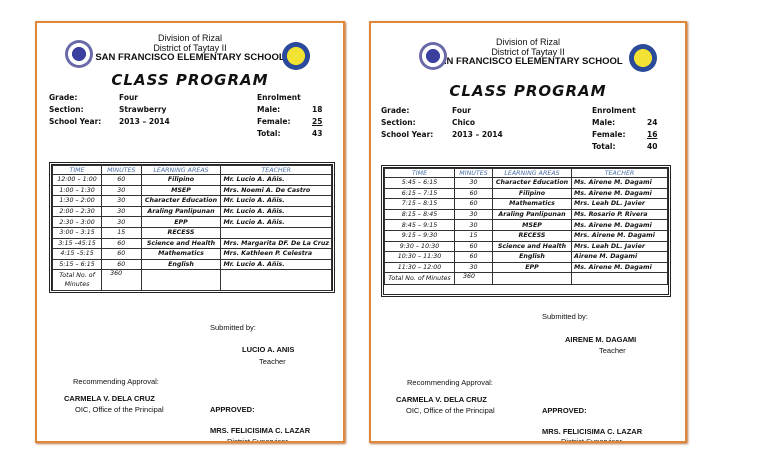 The image size is (768, 467). I want to click on time-cell: 9:30 – 10:30, so click(419, 246).